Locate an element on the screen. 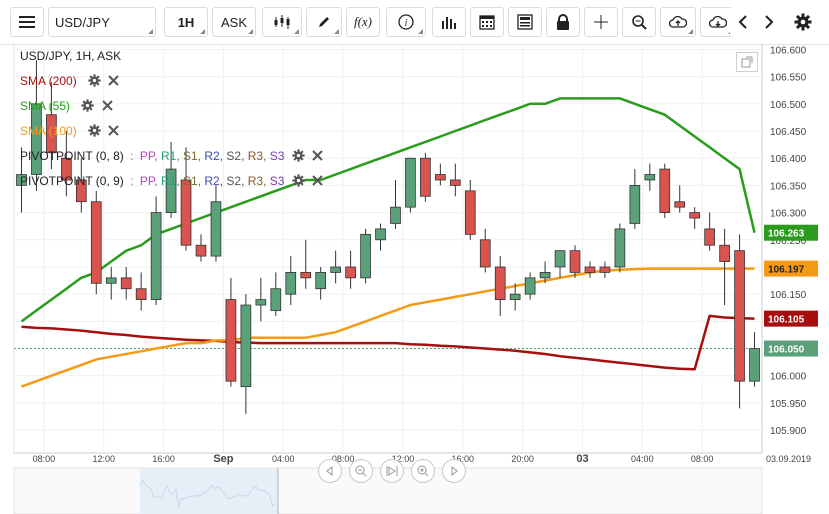 The height and width of the screenshot is (514, 829). zoom-in-button is located at coordinates (423, 471).